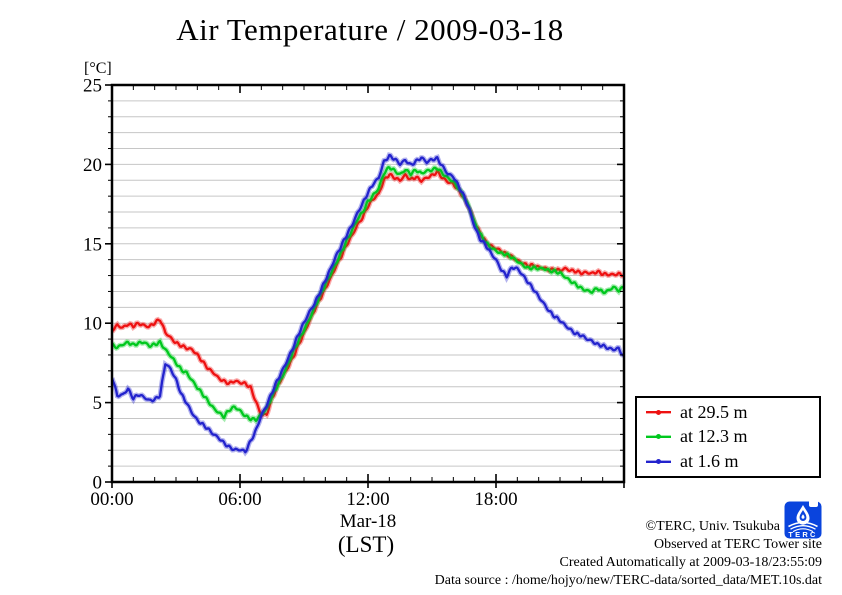  I want to click on x-axis-timezone-label: (LST), so click(366, 544).